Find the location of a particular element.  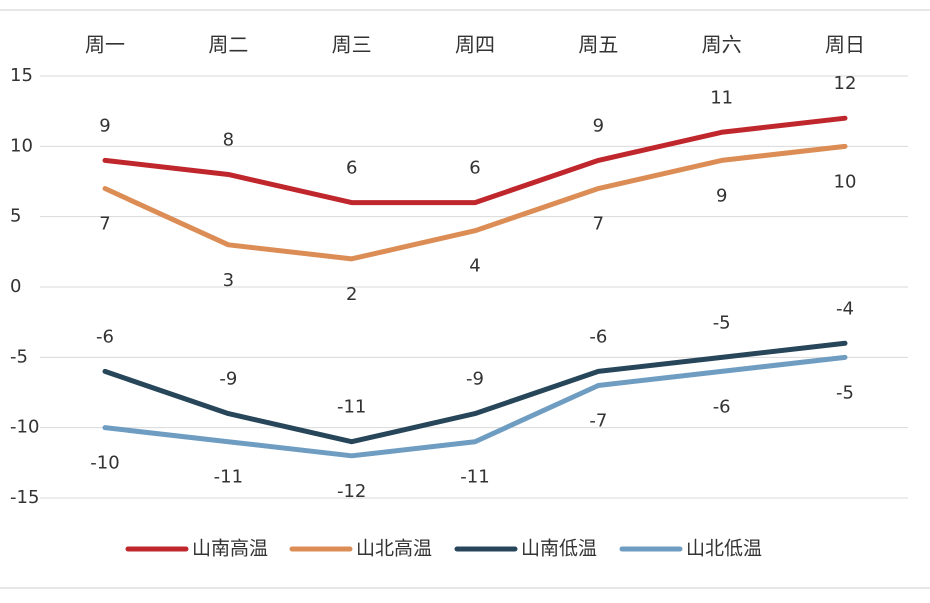

x-tick-label: 周日 is located at coordinates (845, 45).